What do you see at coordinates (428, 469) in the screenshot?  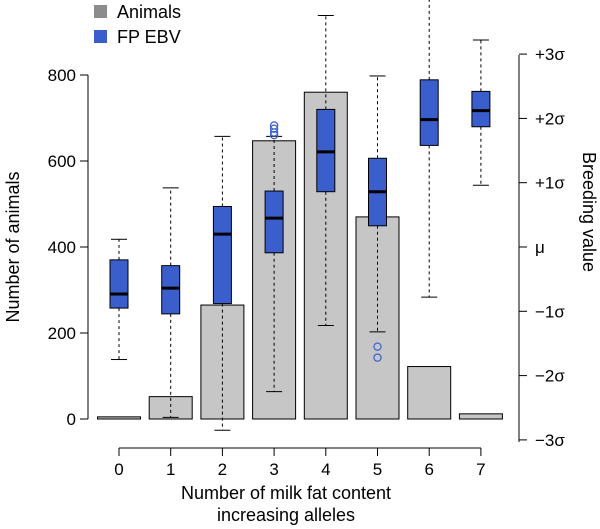 I see `x-tick-label: 6` at bounding box center [428, 469].